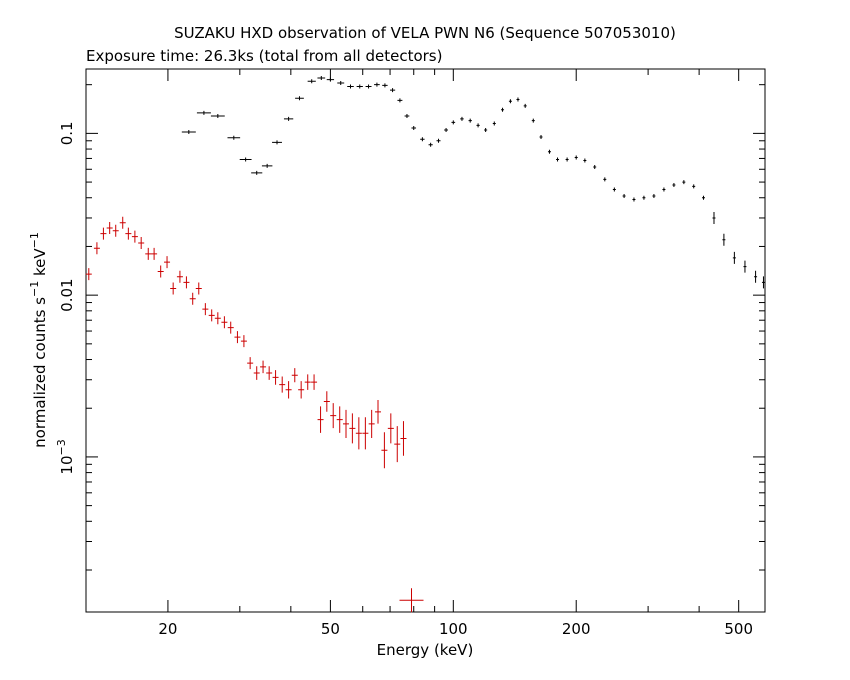  What do you see at coordinates (167, 629) in the screenshot?
I see `x-tick-label: 20` at bounding box center [167, 629].